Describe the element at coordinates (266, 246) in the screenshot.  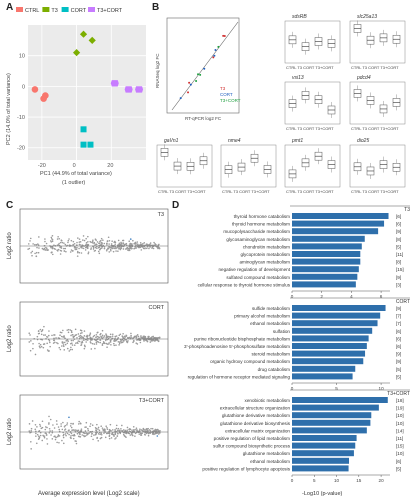
I see `go-term: chondroitin metabolism` at that location.